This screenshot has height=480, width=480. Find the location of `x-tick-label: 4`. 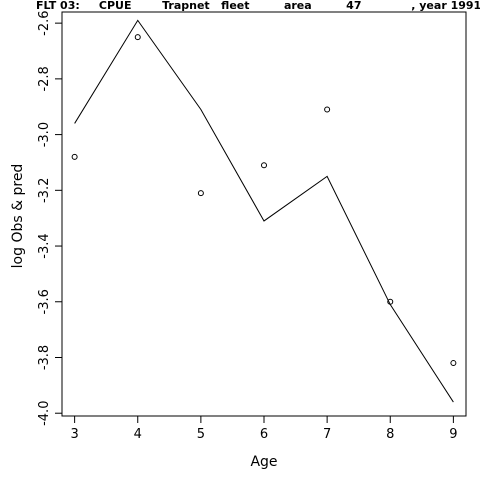

x-tick-label: 4 is located at coordinates (138, 434).